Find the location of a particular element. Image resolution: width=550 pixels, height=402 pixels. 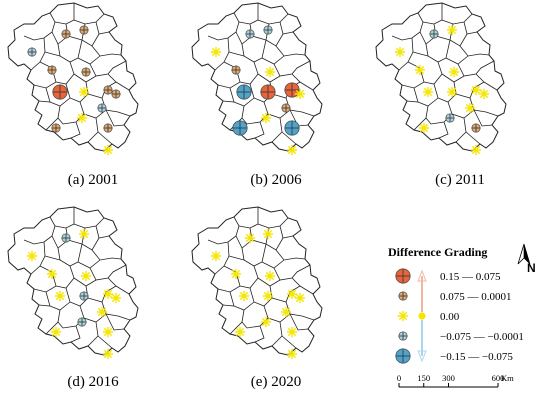

legend-symbol-minus-large is located at coordinates (403, 356).